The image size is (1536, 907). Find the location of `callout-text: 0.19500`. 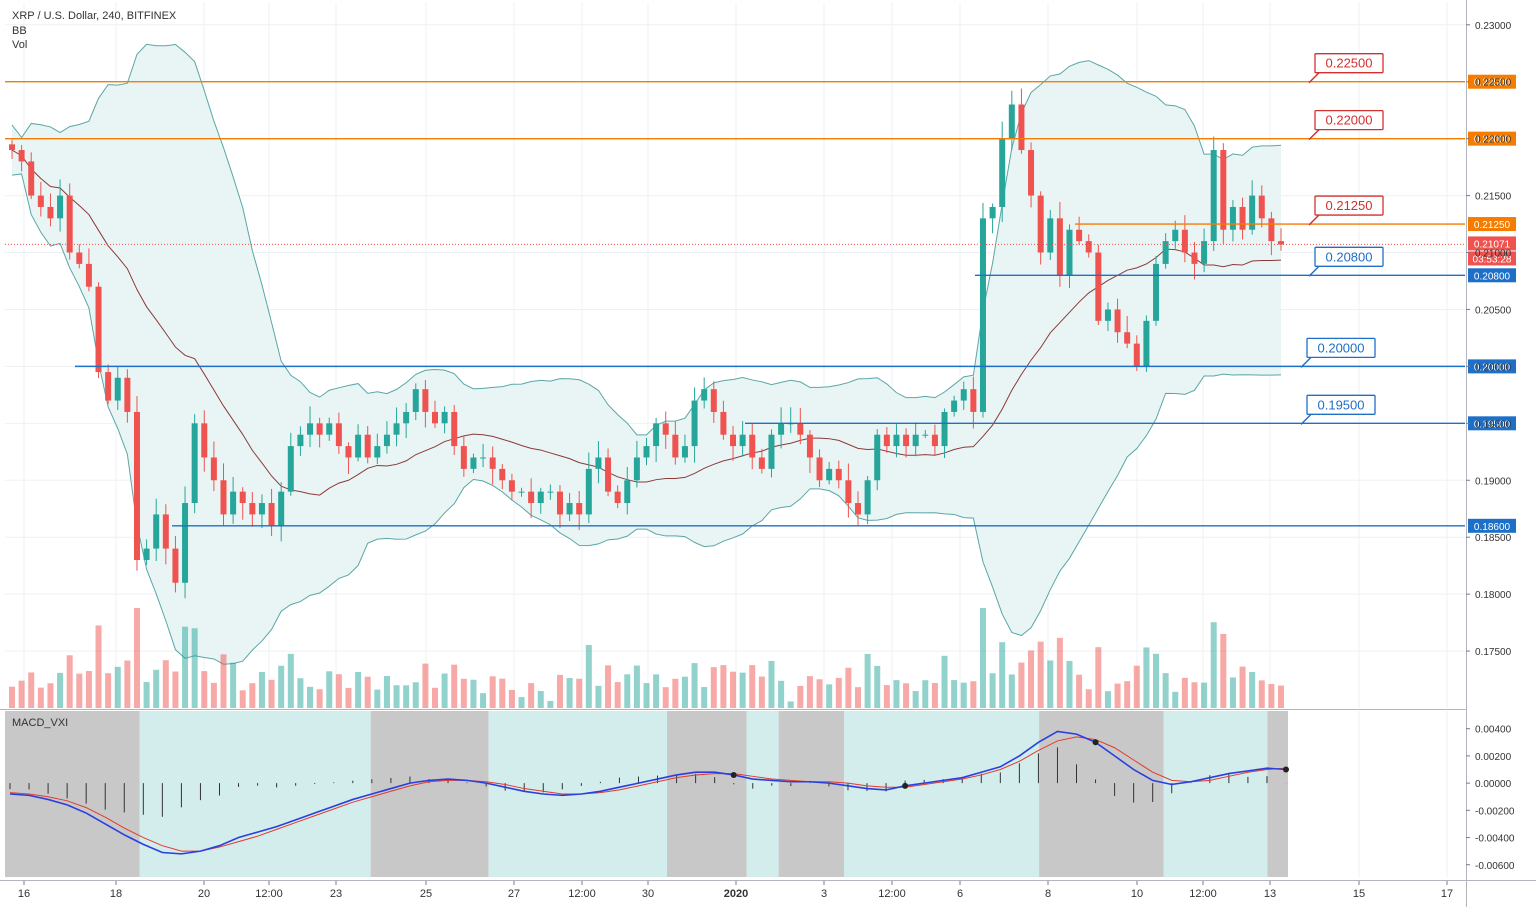

callout-text: 0.19500 is located at coordinates (1341, 404).